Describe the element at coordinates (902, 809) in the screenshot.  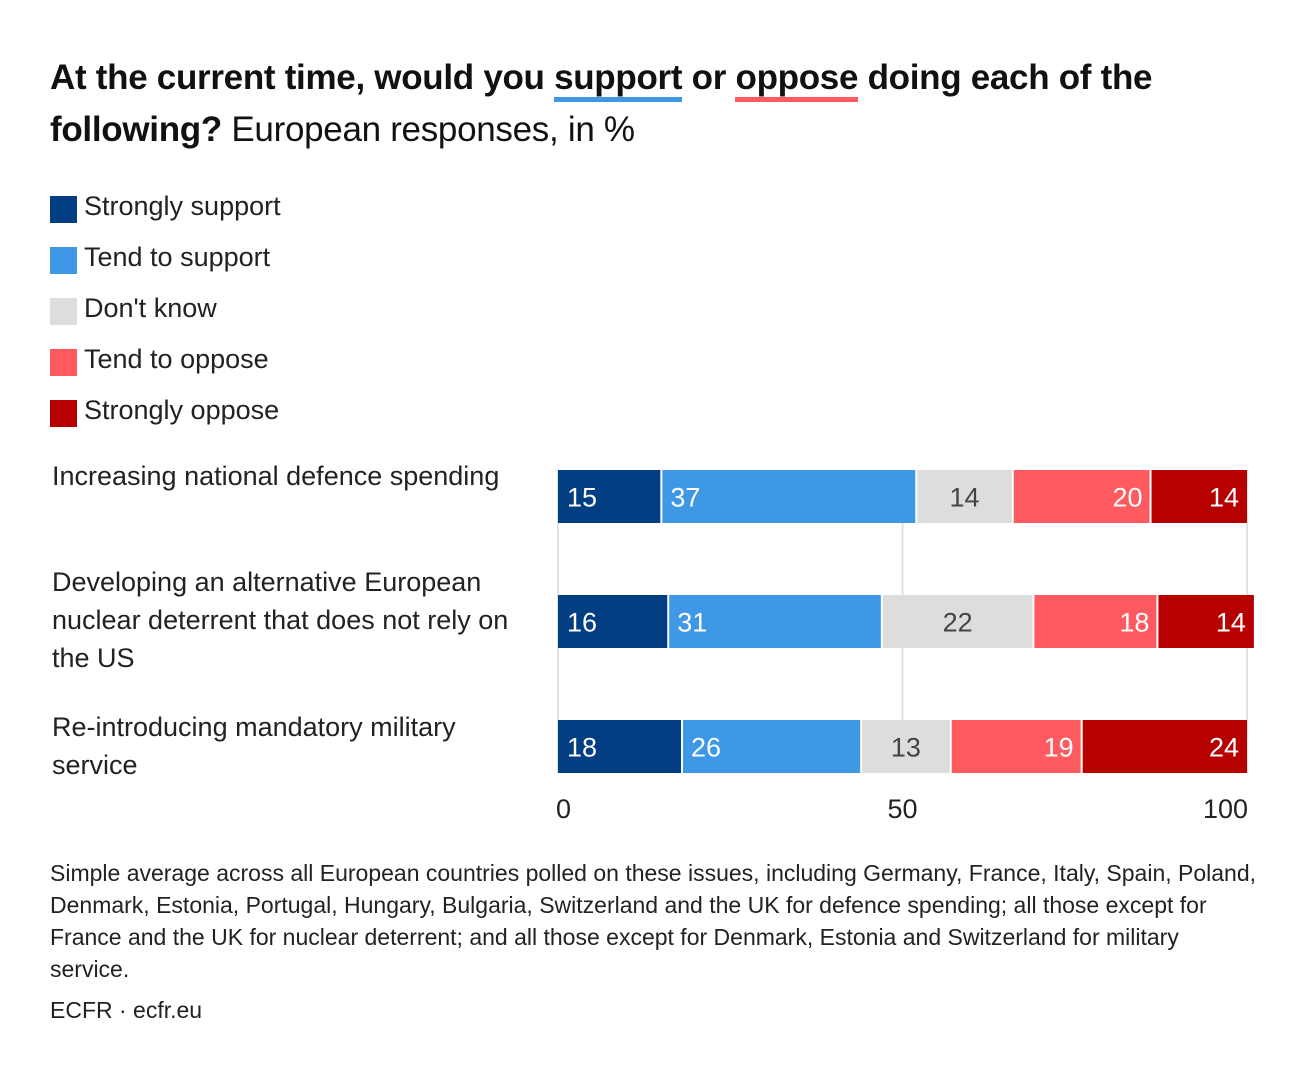
I see `x-tick-label: 50` at that location.